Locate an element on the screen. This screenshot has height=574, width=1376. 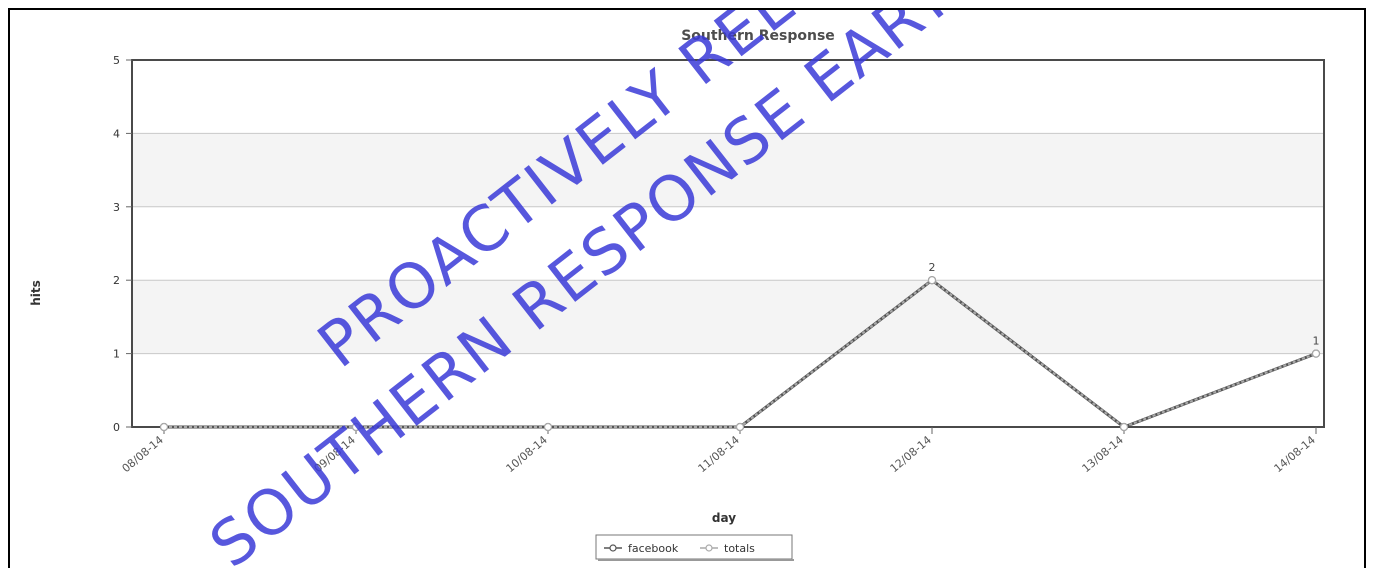
x-axis-title: day is located at coordinates (724, 518).